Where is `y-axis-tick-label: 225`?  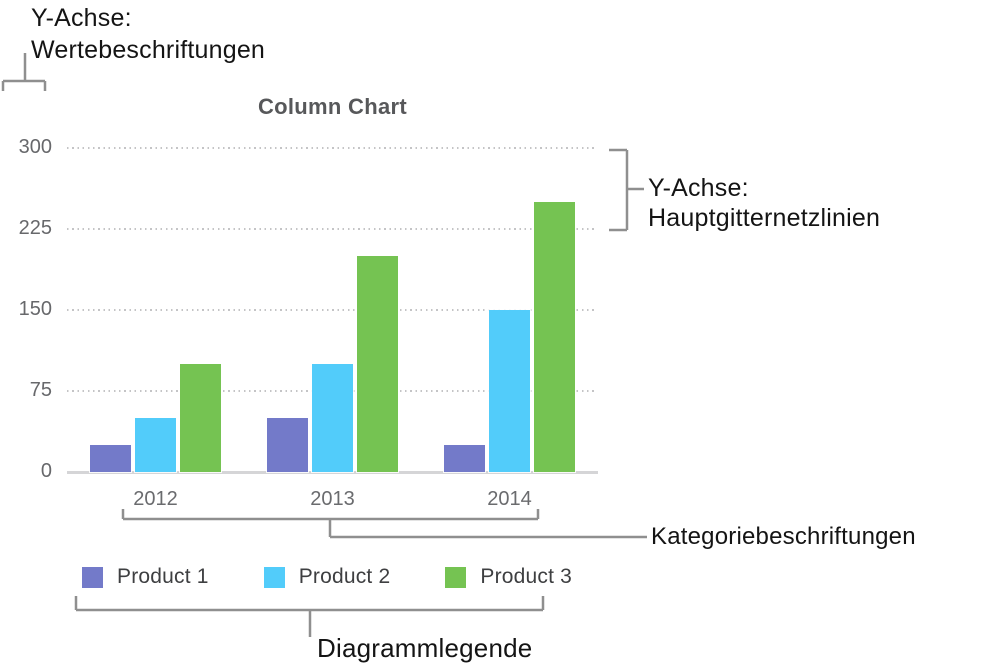
y-axis-tick-label: 225 is located at coordinates (35, 228).